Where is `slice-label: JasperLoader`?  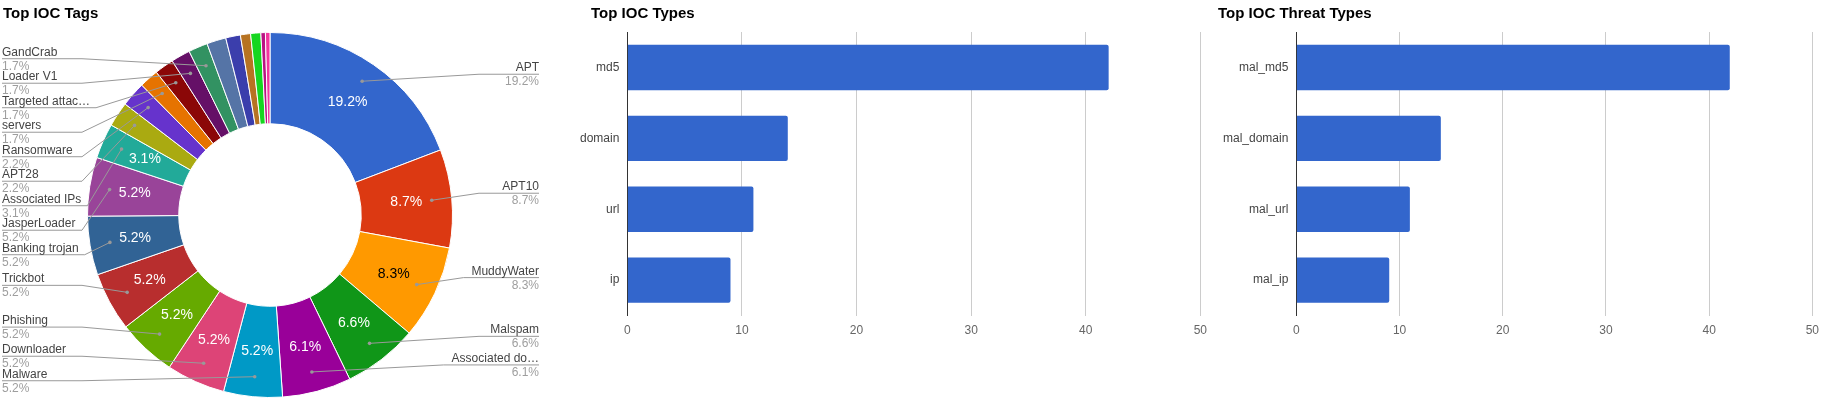
slice-label: JasperLoader is located at coordinates (39, 223).